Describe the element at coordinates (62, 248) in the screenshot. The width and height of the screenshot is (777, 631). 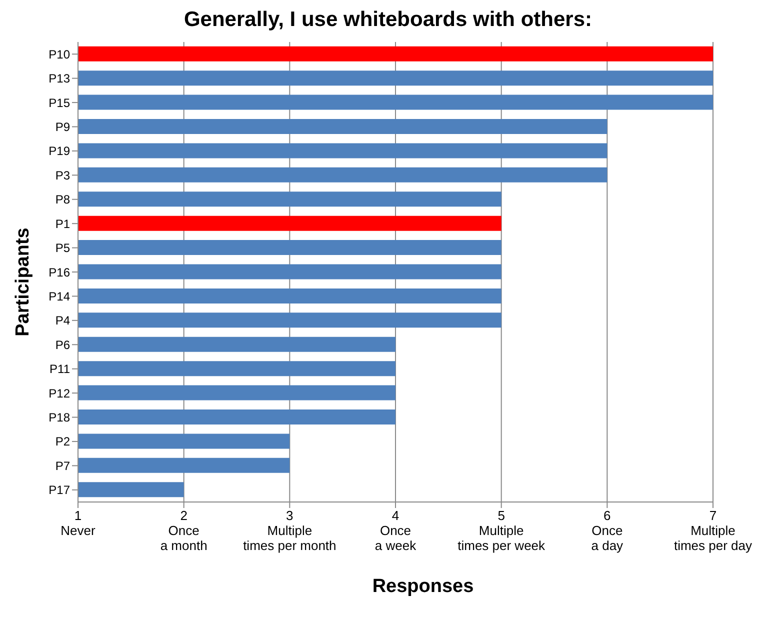
I see `y-tick-label: P5` at that location.